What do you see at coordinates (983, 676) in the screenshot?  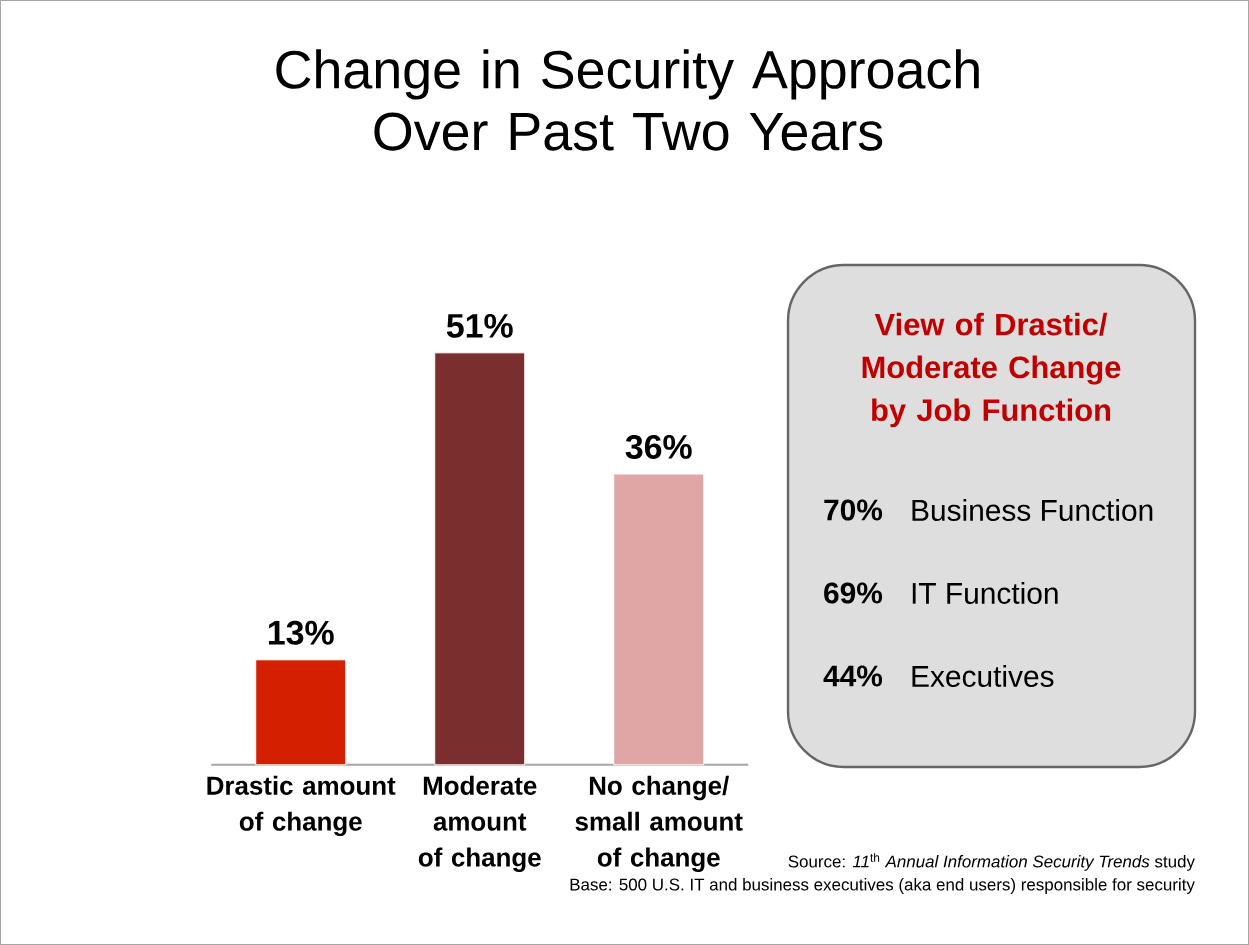 I see `category-label: Executives` at bounding box center [983, 676].